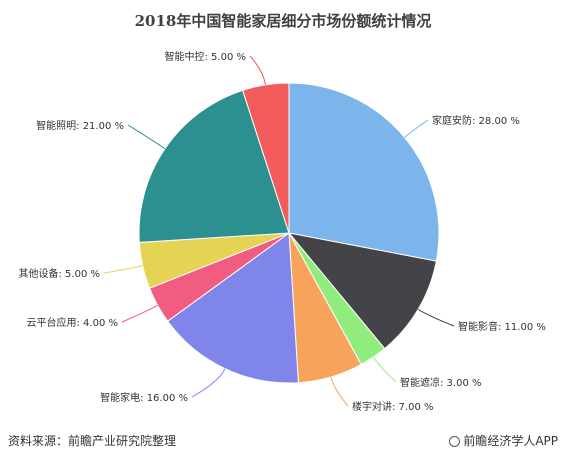 Image resolution: width=566 pixels, height=456 pixels. I want to click on leader-line-smart-control, so click(257, 70).